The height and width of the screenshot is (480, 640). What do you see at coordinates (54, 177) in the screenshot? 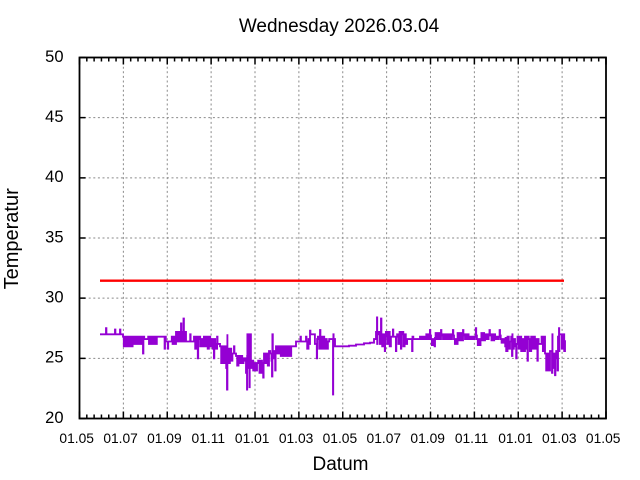
I see `svg-text: 40` at bounding box center [54, 177].